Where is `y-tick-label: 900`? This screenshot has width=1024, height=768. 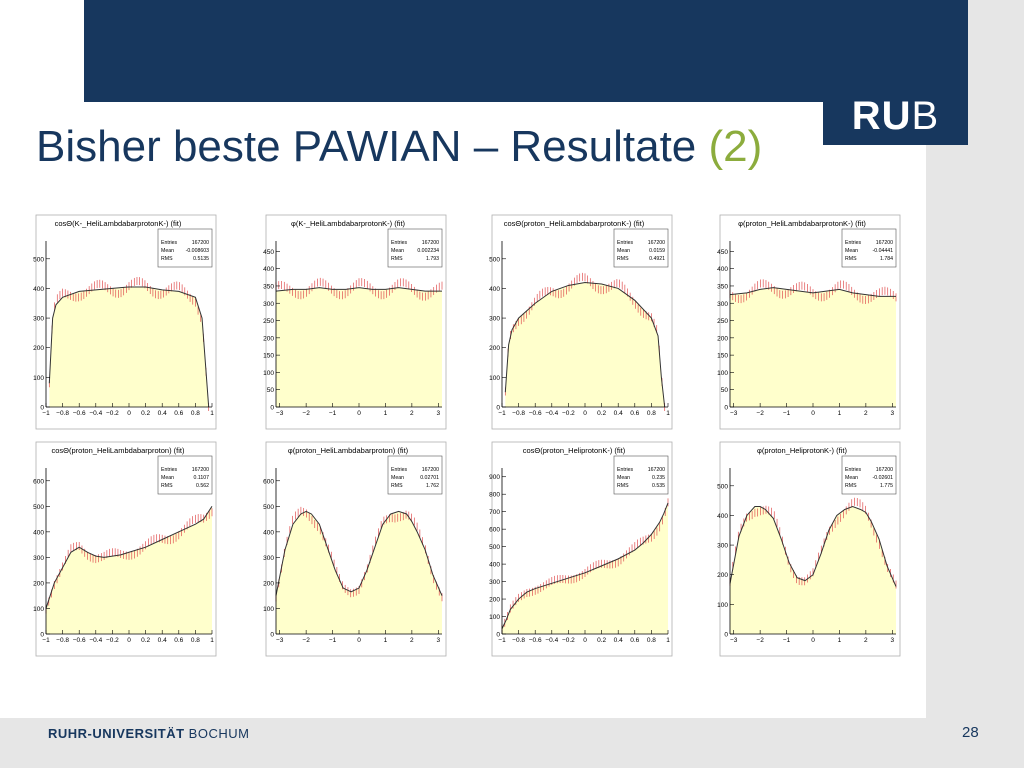
y-tick-label: 900 is located at coordinates (494, 477).